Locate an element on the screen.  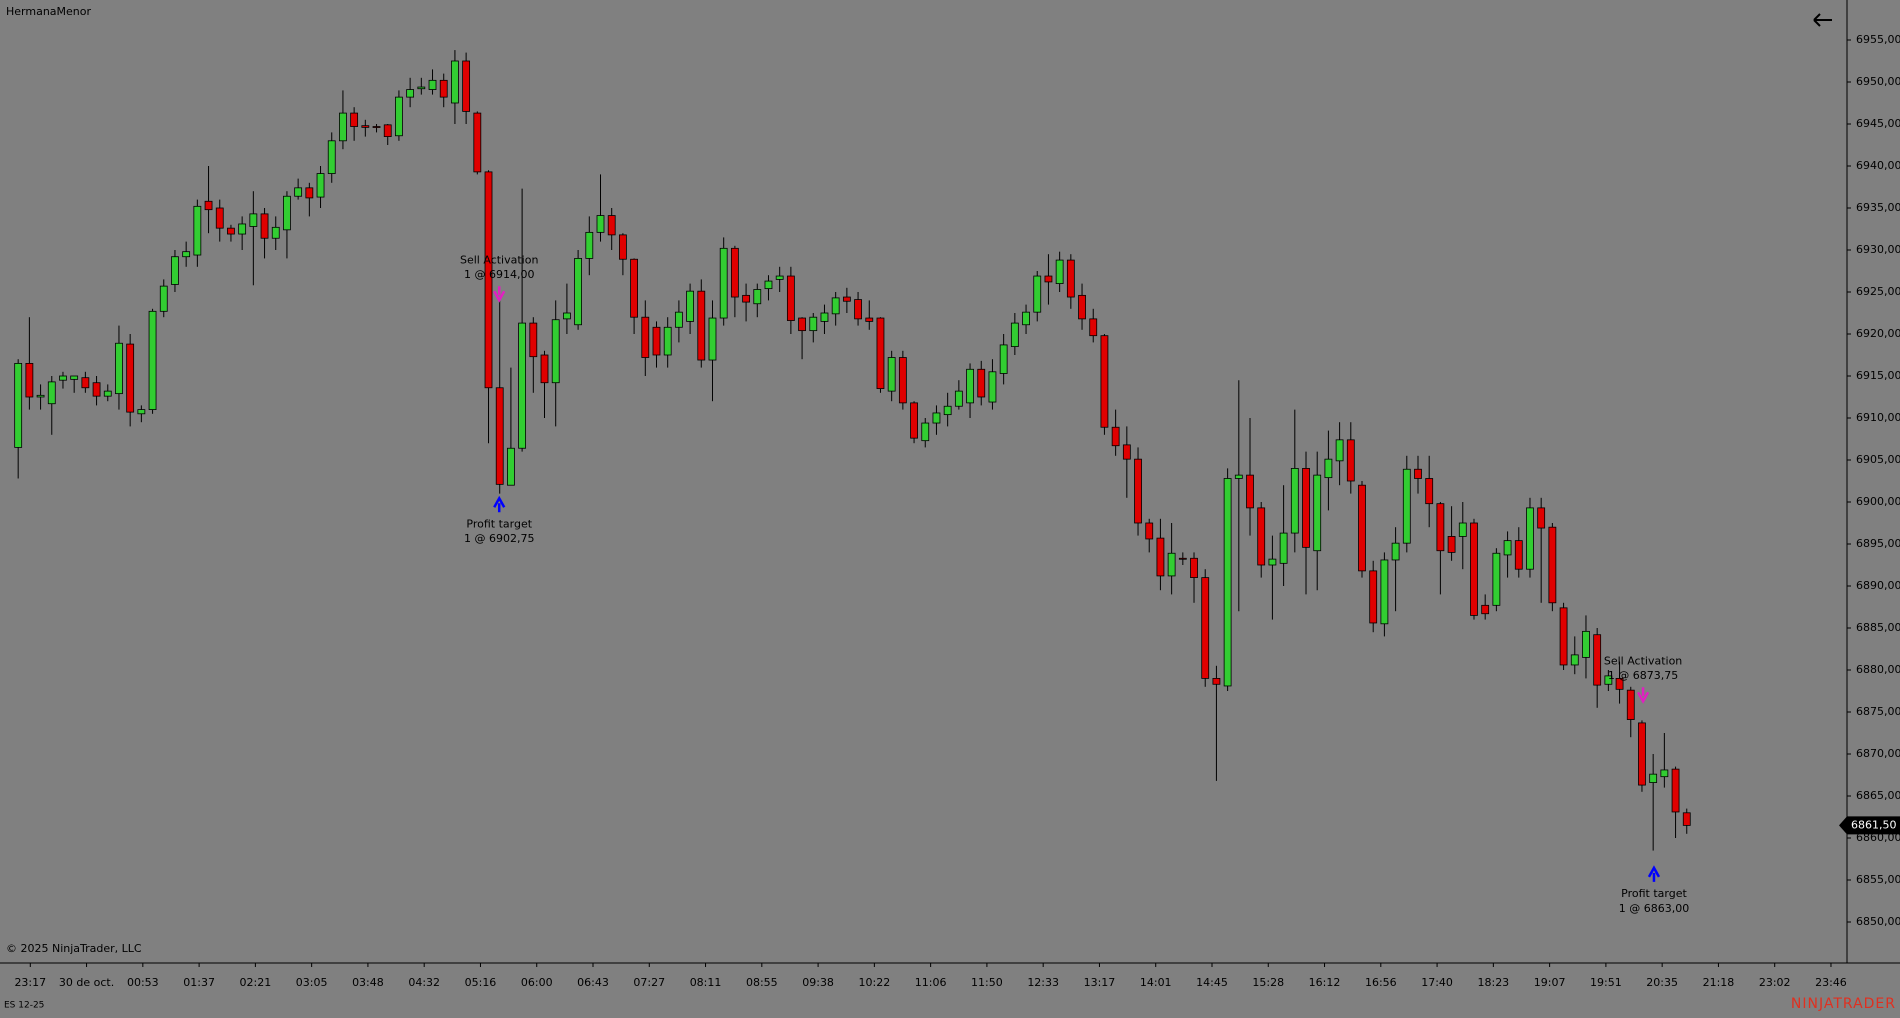
back-button is located at coordinates (1822, 20).